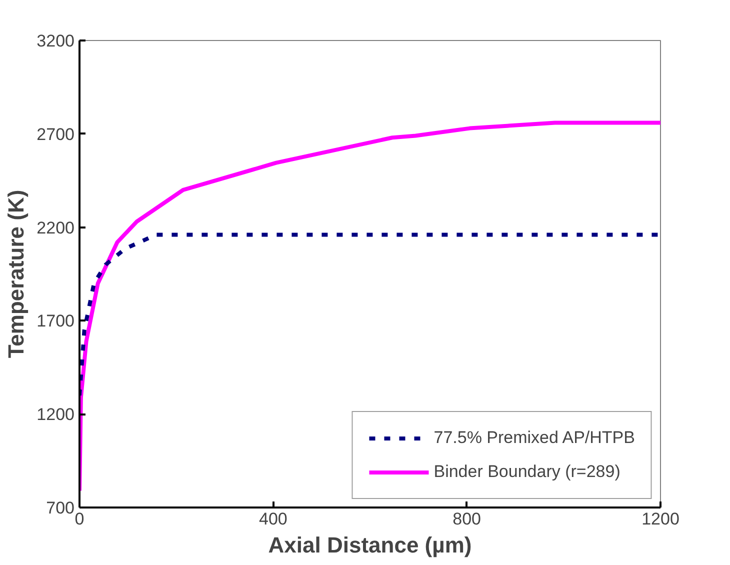  Describe the element at coordinates (661, 519) in the screenshot. I see `x-tick-label: 1200` at that location.